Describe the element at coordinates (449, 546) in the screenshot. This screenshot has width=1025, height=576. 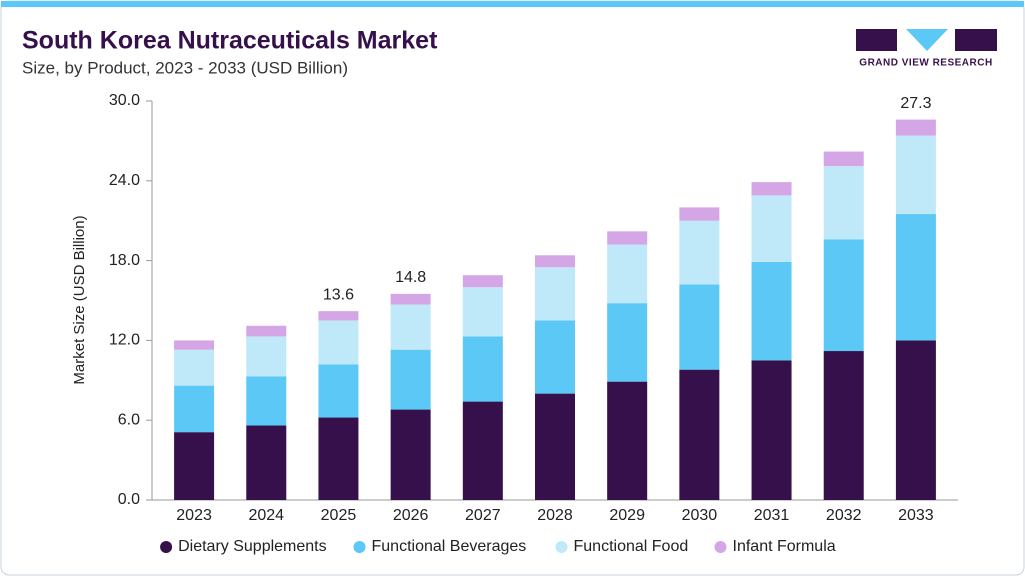
I see `legend-label: Functional Beverages` at that location.